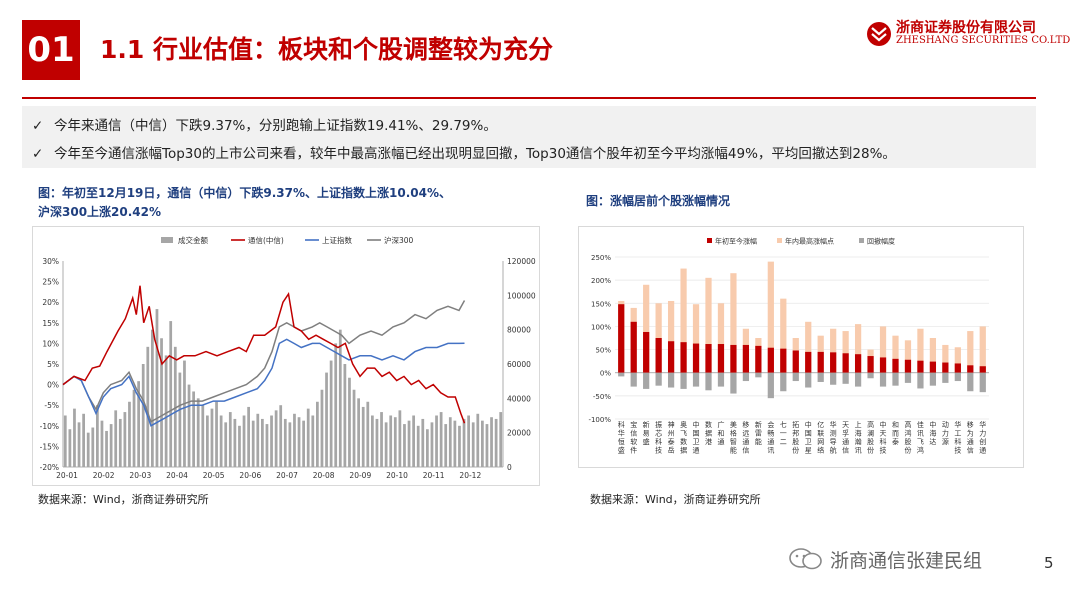  What do you see at coordinates (519, 398) in the screenshot?
I see `y2-tick-label: 40000` at bounding box center [519, 398].